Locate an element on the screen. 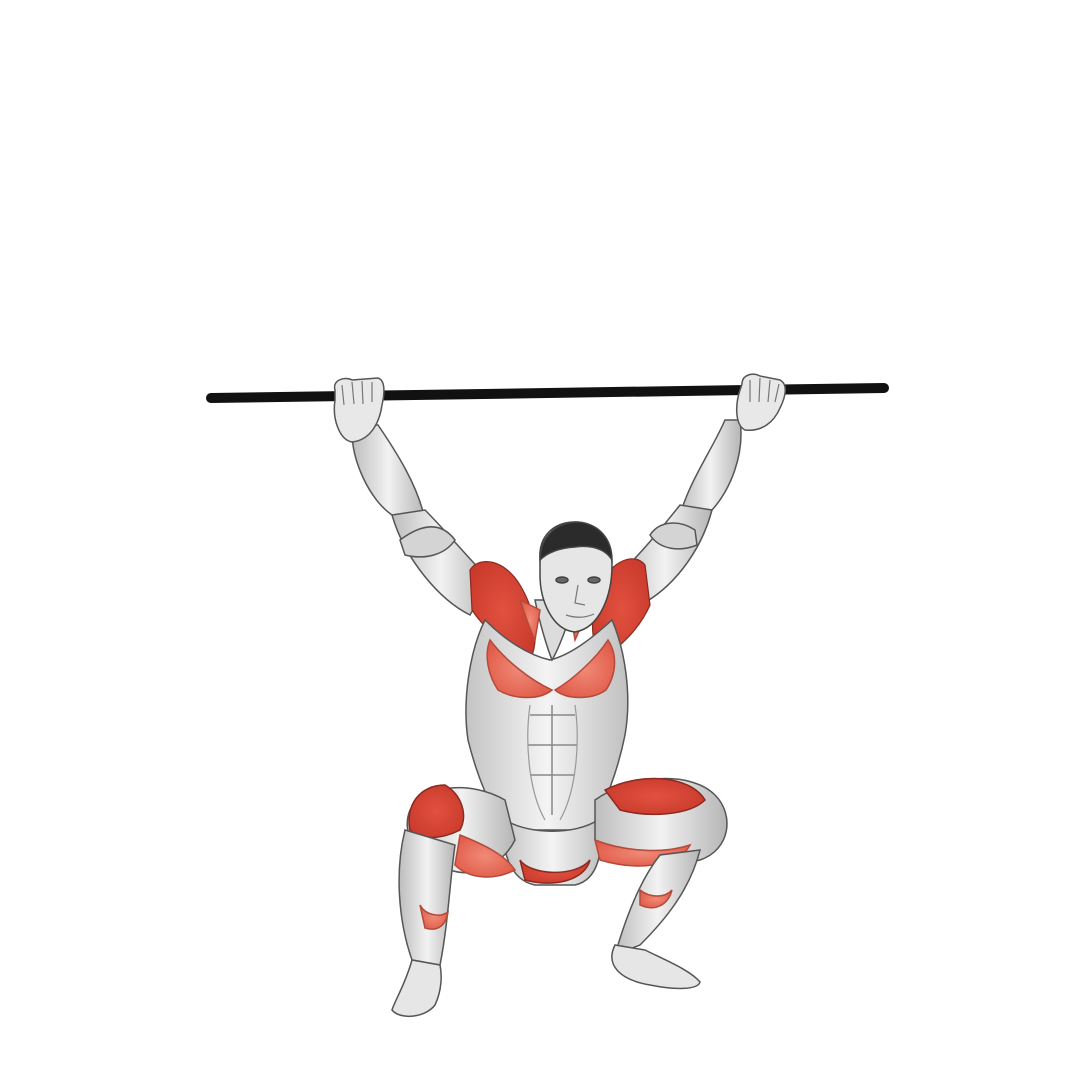 The height and width of the screenshot is (1080, 1080). right-lower-leg is located at coordinates (656, 919).